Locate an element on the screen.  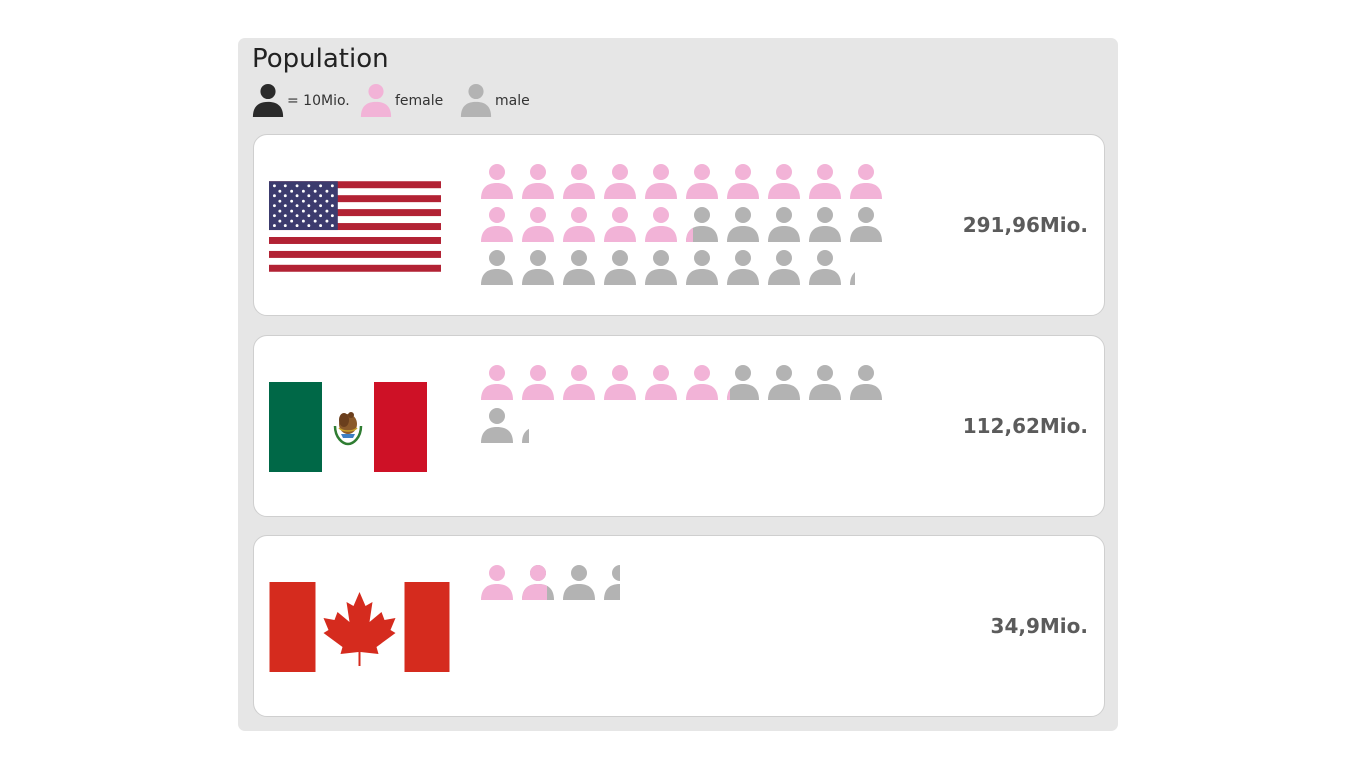
legend-female-item: female is located at coordinates (401, 102).